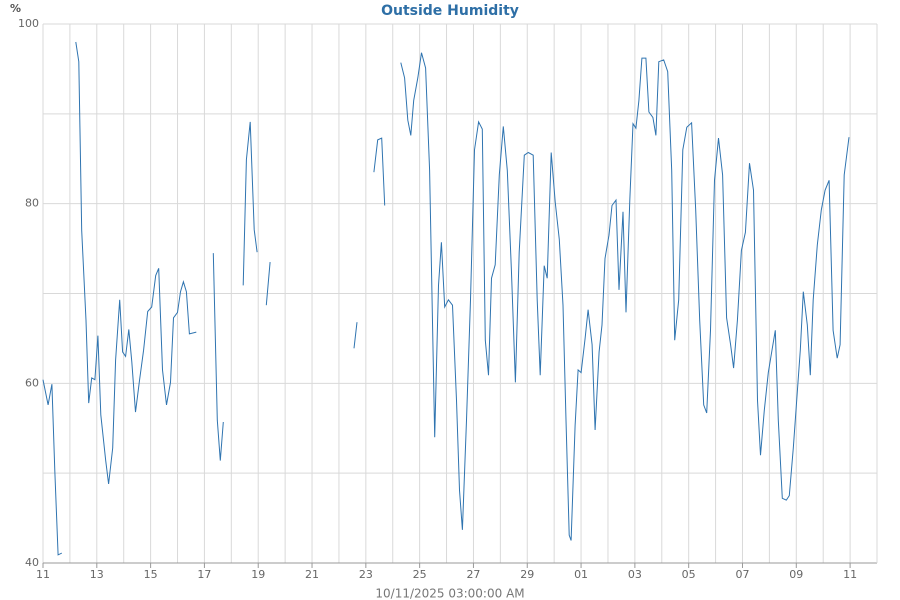 This screenshot has width=900, height=600. What do you see at coordinates (97, 574) in the screenshot?
I see `x-tick-label: 13` at bounding box center [97, 574].